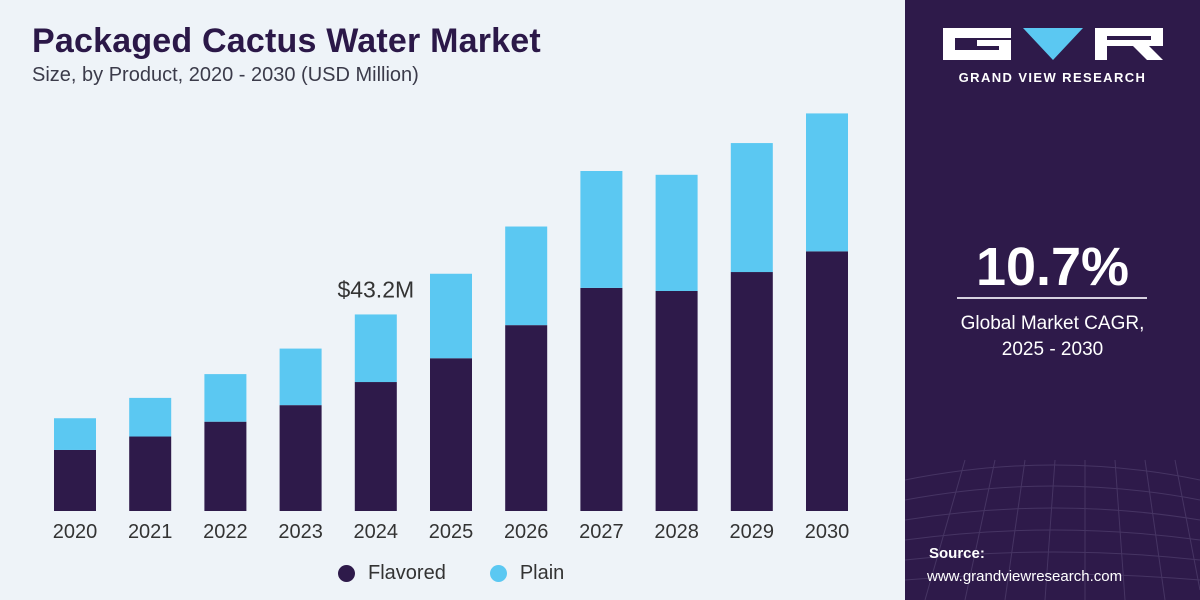 The image size is (1200, 600). I want to click on bar-plain-2020, so click(75, 434).